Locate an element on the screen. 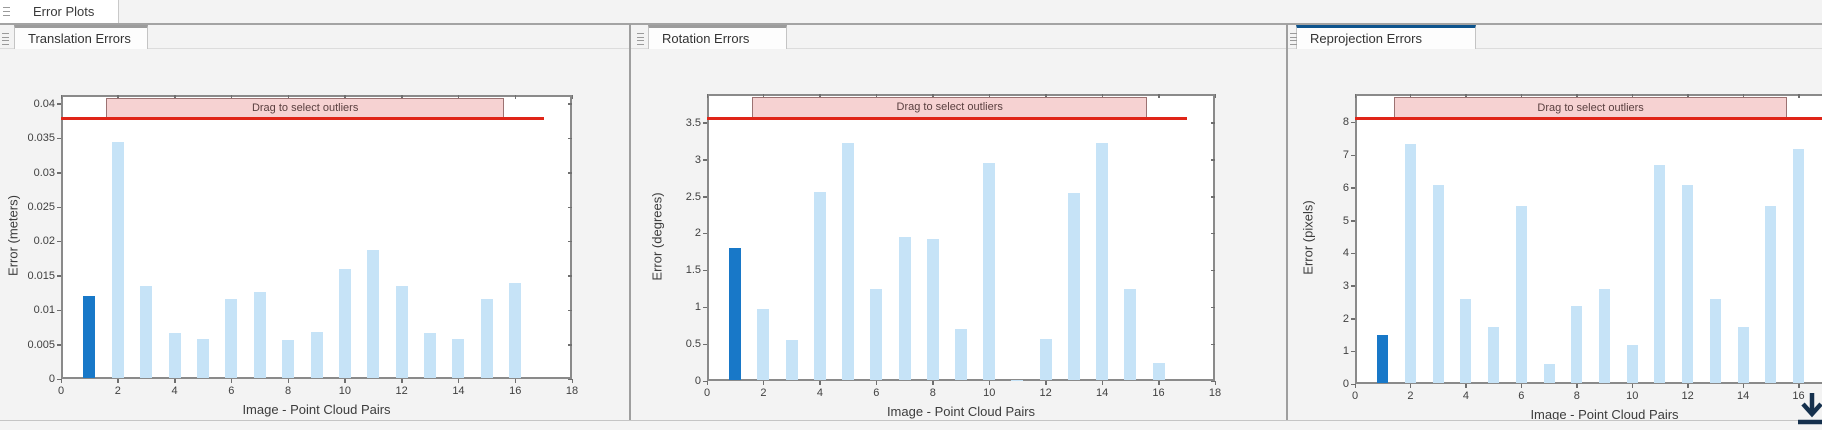  figure-grip-icon is located at coordinates (6, 11).